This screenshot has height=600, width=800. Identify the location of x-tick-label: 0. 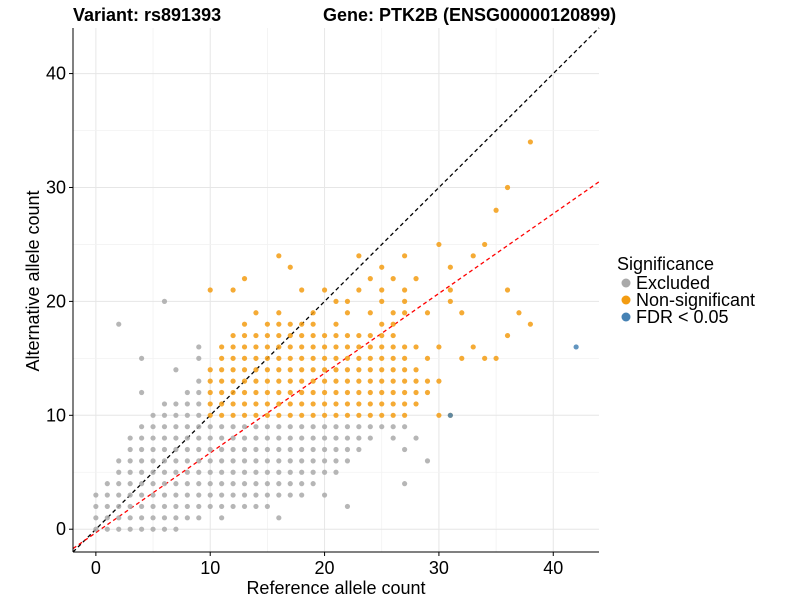
(96, 568).